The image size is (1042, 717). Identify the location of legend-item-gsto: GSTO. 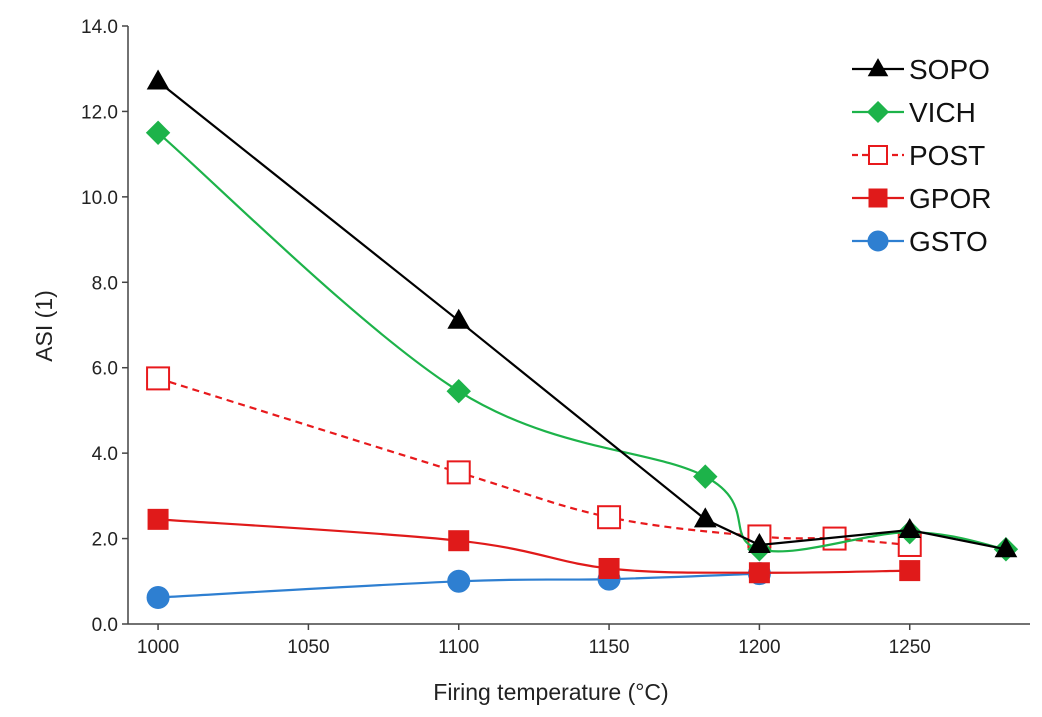
(920, 241).